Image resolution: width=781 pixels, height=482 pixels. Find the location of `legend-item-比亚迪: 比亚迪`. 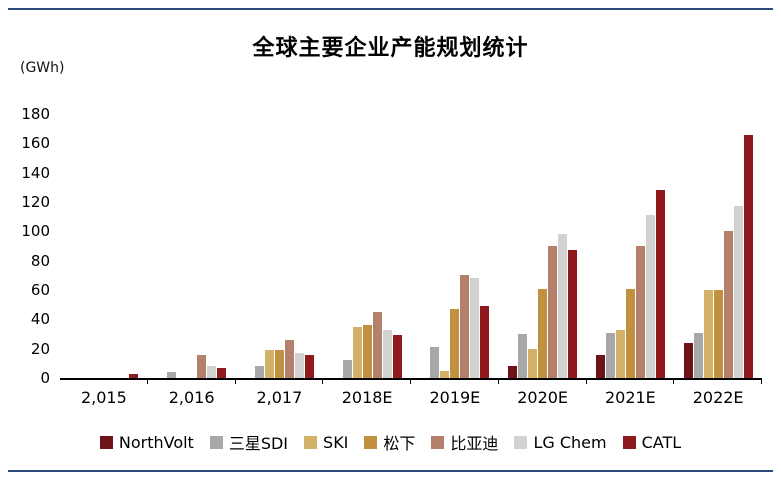

legend-item-比亚迪: 比亚迪 is located at coordinates (464, 442).